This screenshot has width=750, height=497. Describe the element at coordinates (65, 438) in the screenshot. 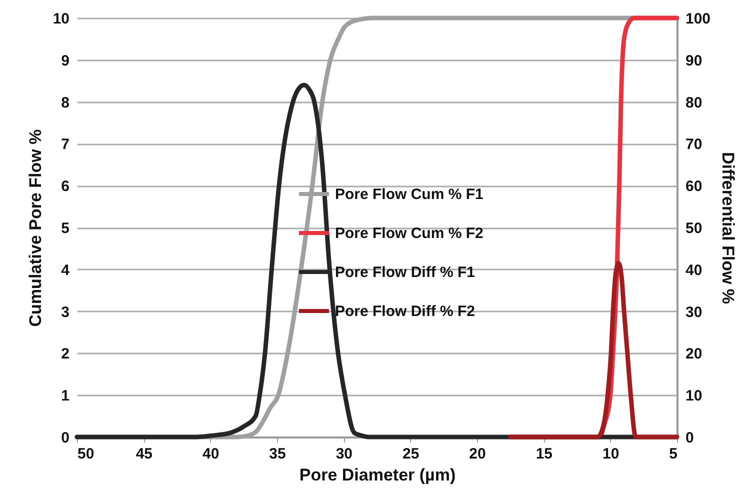

I see `y-tick-label: 0` at that location.